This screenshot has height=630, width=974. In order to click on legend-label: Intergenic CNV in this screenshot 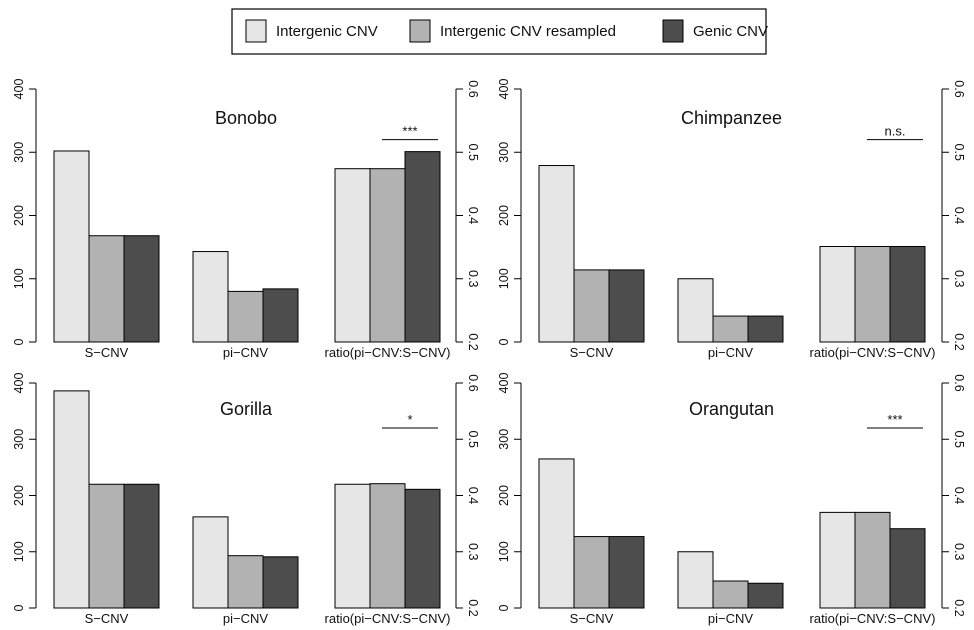, I will do `click(327, 31)`.